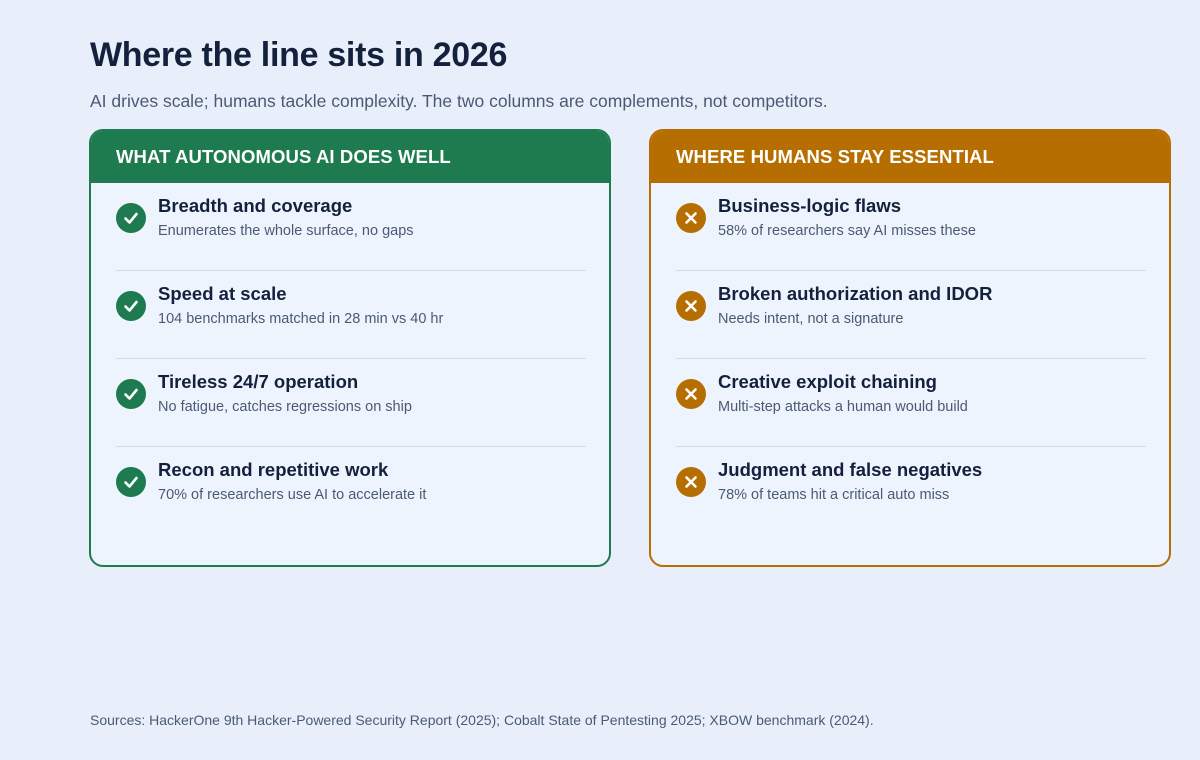 The image size is (1200, 760). I want to click on item-title: Judgment and false negatives, so click(850, 469).